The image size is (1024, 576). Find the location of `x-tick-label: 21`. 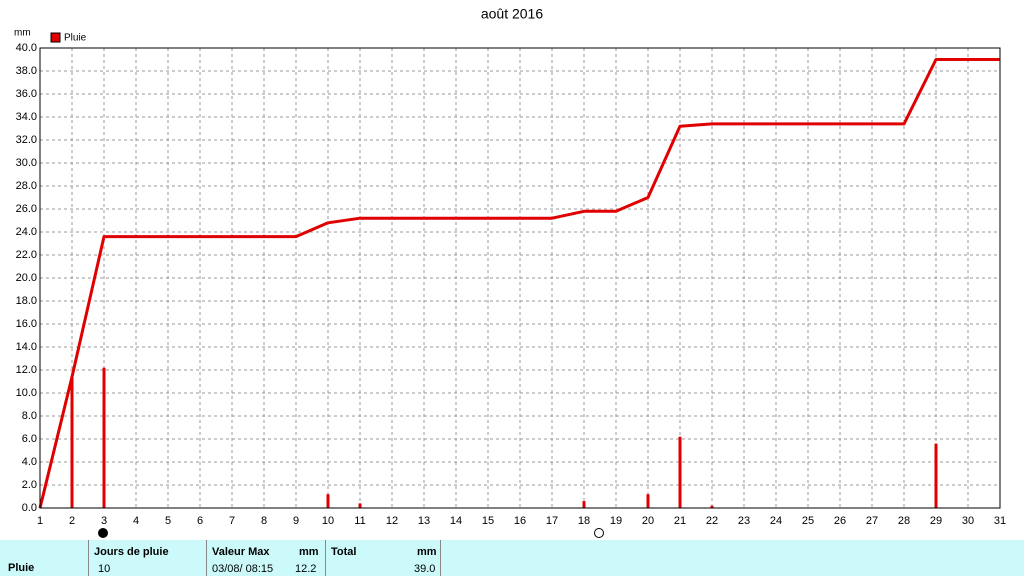

x-tick-label: 21 is located at coordinates (680, 521).